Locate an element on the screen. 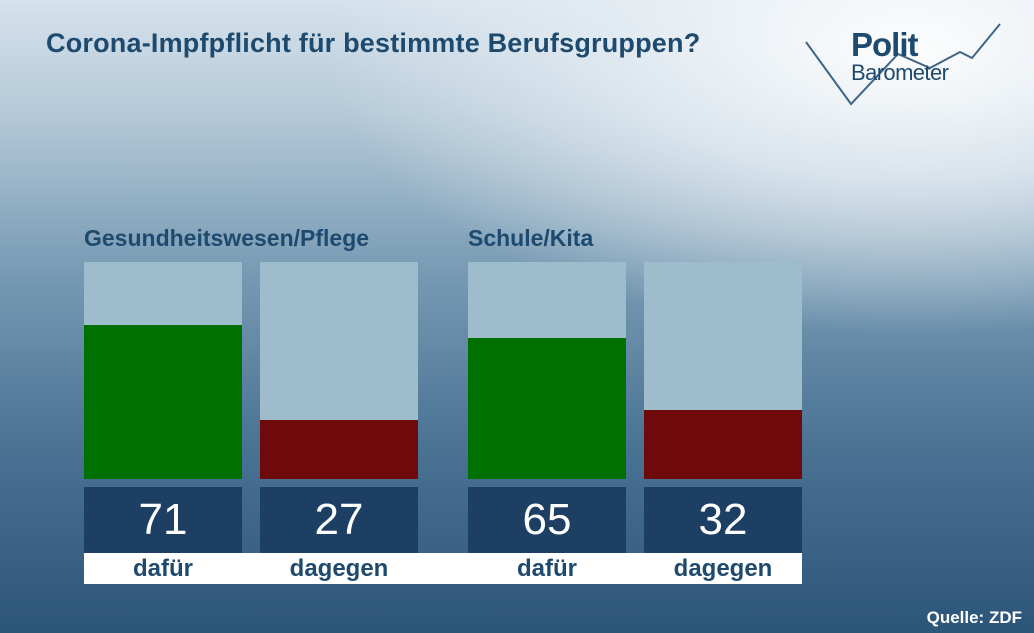  category-label-gesundheit-dafuer: dafür is located at coordinates (163, 568).